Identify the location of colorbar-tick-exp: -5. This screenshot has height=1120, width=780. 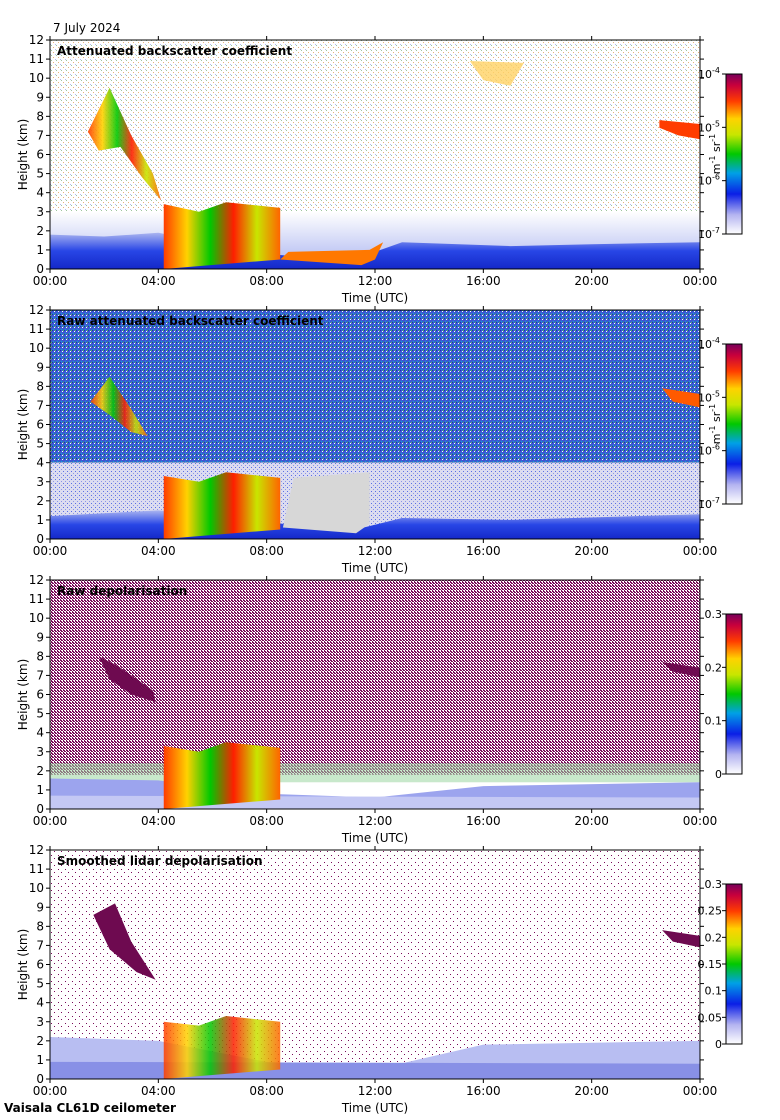
(716, 393).